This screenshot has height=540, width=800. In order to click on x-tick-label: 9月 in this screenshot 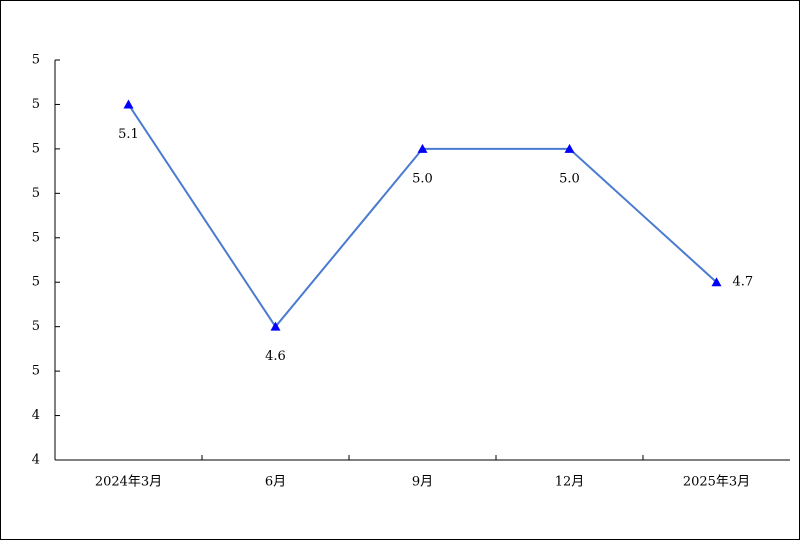, I will do `click(422, 482)`.